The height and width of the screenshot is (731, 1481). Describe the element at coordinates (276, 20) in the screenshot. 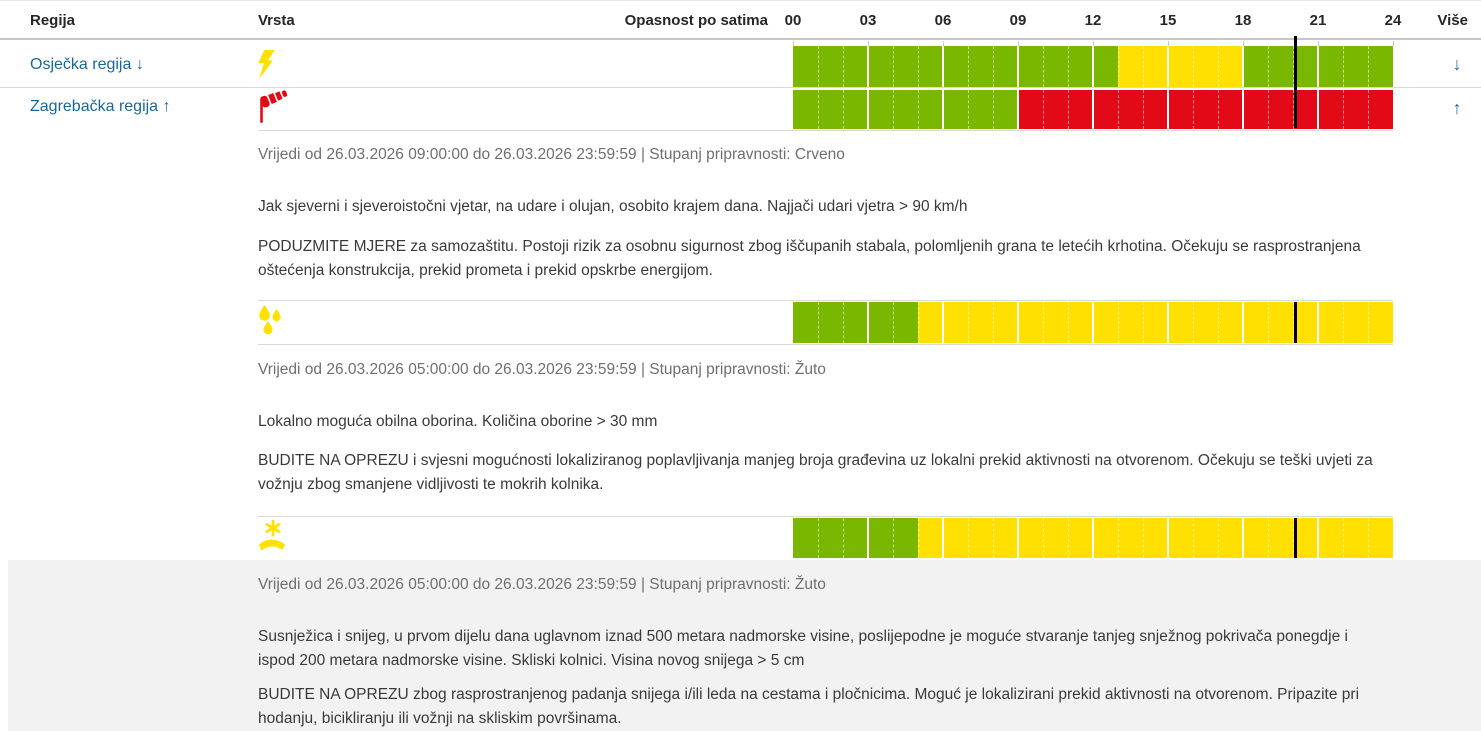

I see `column-header-type: Vrsta` at that location.